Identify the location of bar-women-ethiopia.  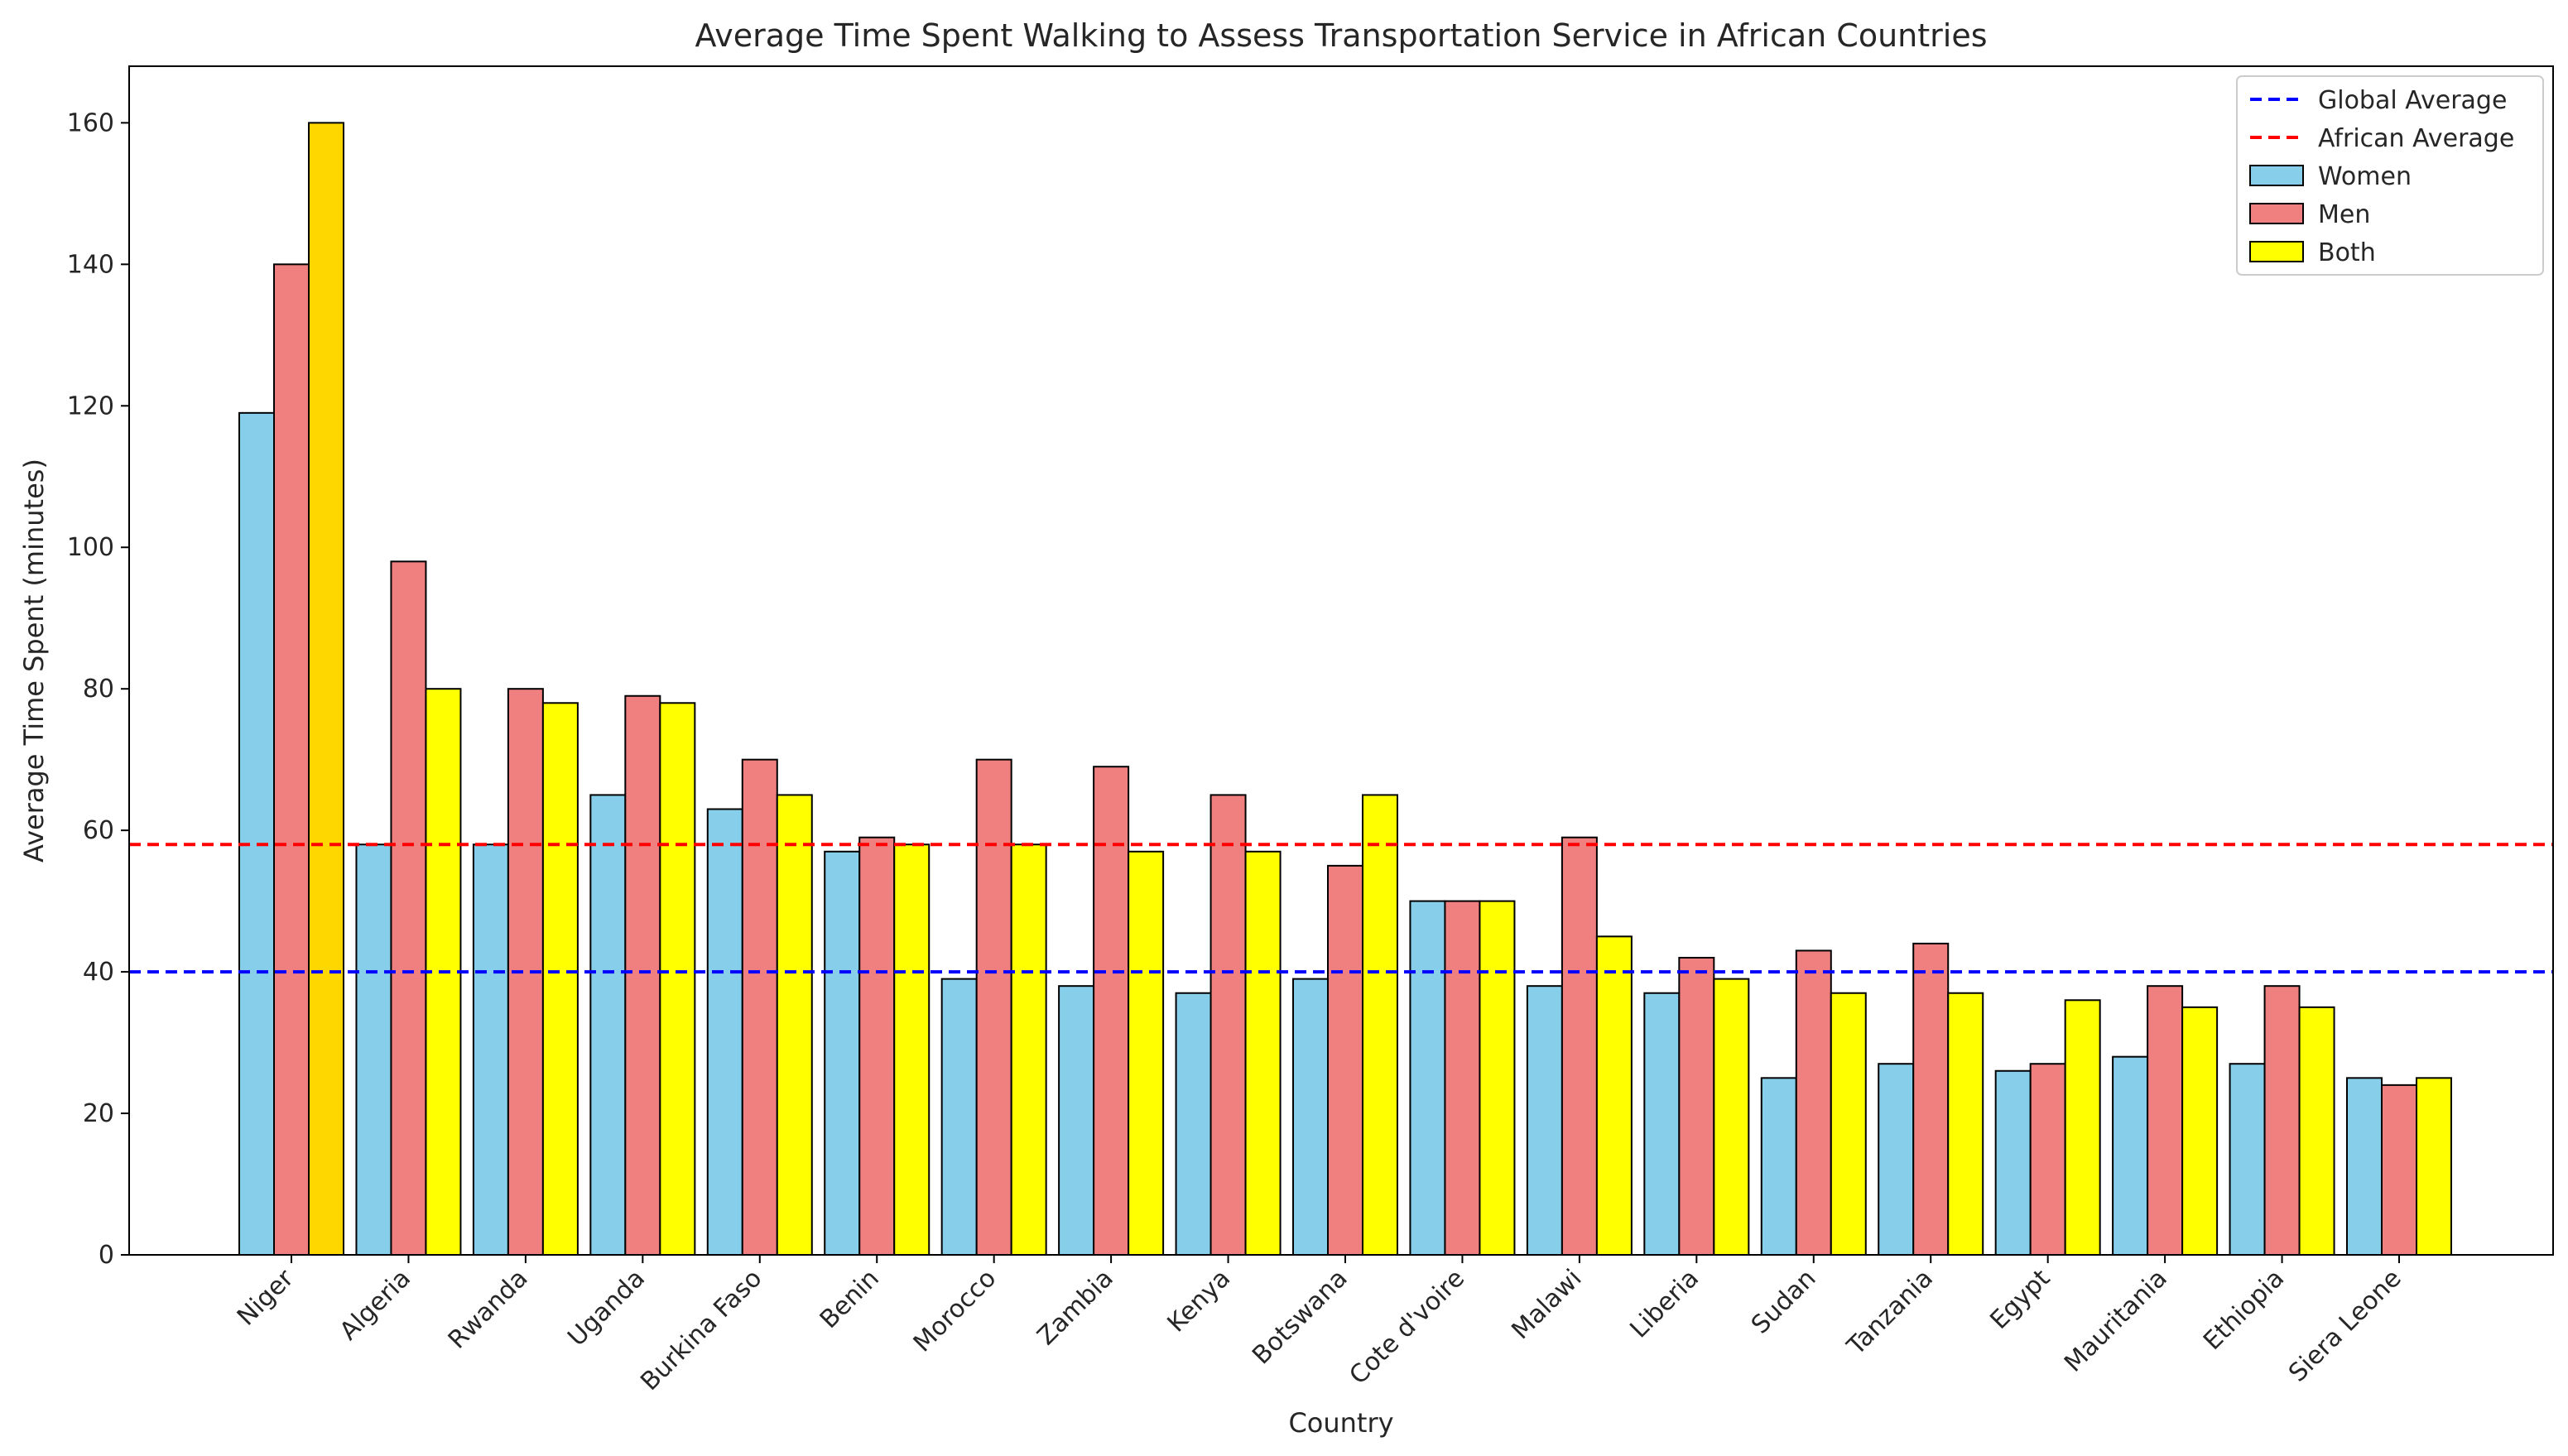
(2247, 1159).